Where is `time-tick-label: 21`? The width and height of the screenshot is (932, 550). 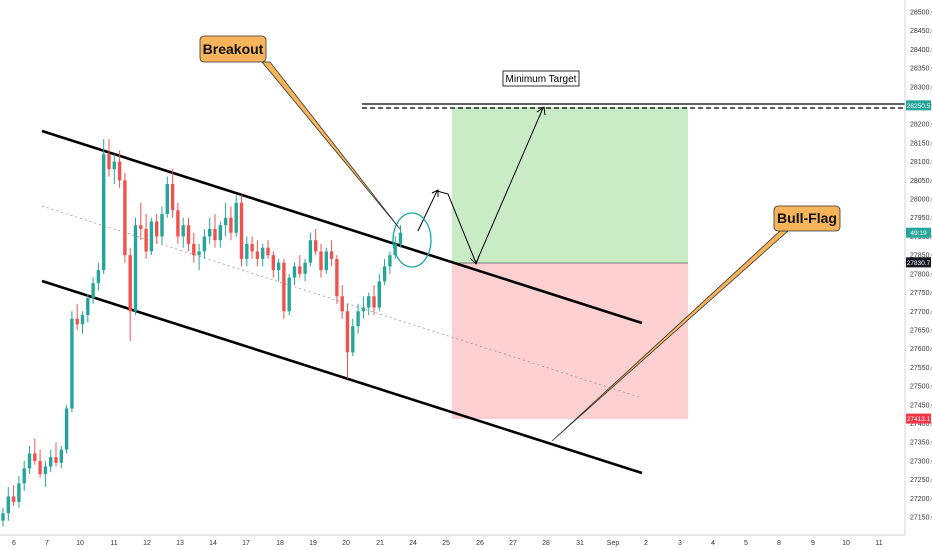 time-tick-label: 21 is located at coordinates (380, 543).